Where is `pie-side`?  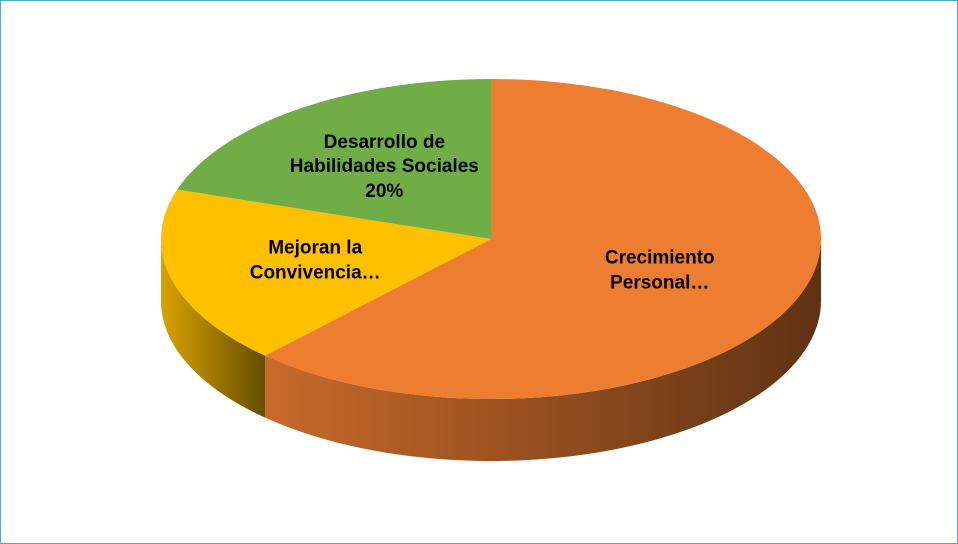 pie-side is located at coordinates (213, 328).